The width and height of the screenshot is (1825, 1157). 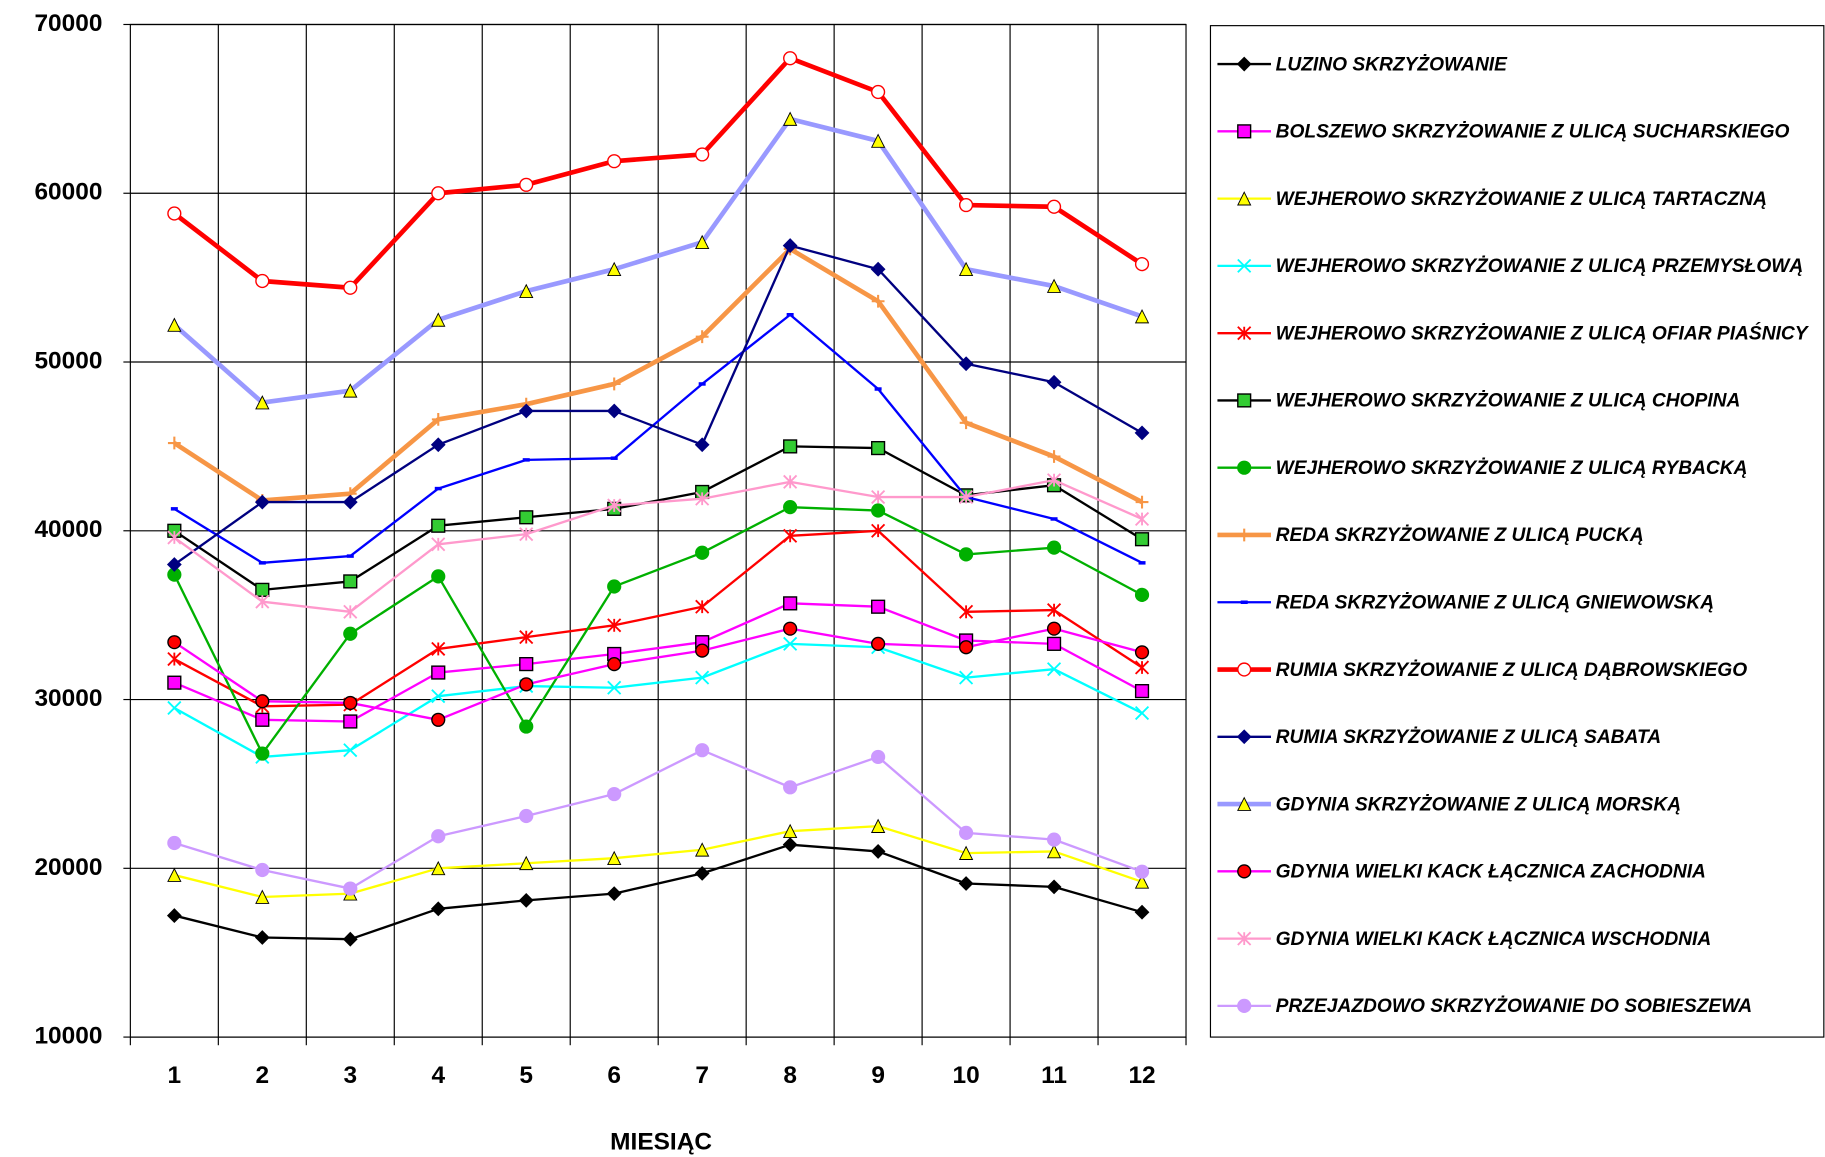 I want to click on y-tick-label: 20000, so click(x=68, y=867).